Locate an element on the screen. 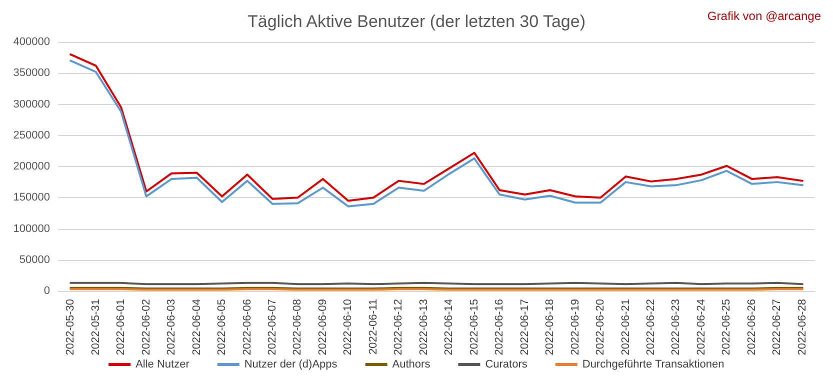 Image resolution: width=833 pixels, height=379 pixels. legend-label: Curators is located at coordinates (506, 364).